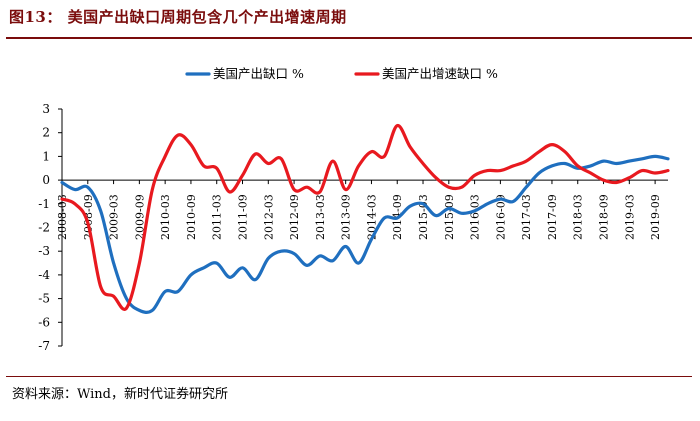  What do you see at coordinates (320, 217) in the screenshot?
I see `x-tick-label: 2013-03` at bounding box center [320, 217].